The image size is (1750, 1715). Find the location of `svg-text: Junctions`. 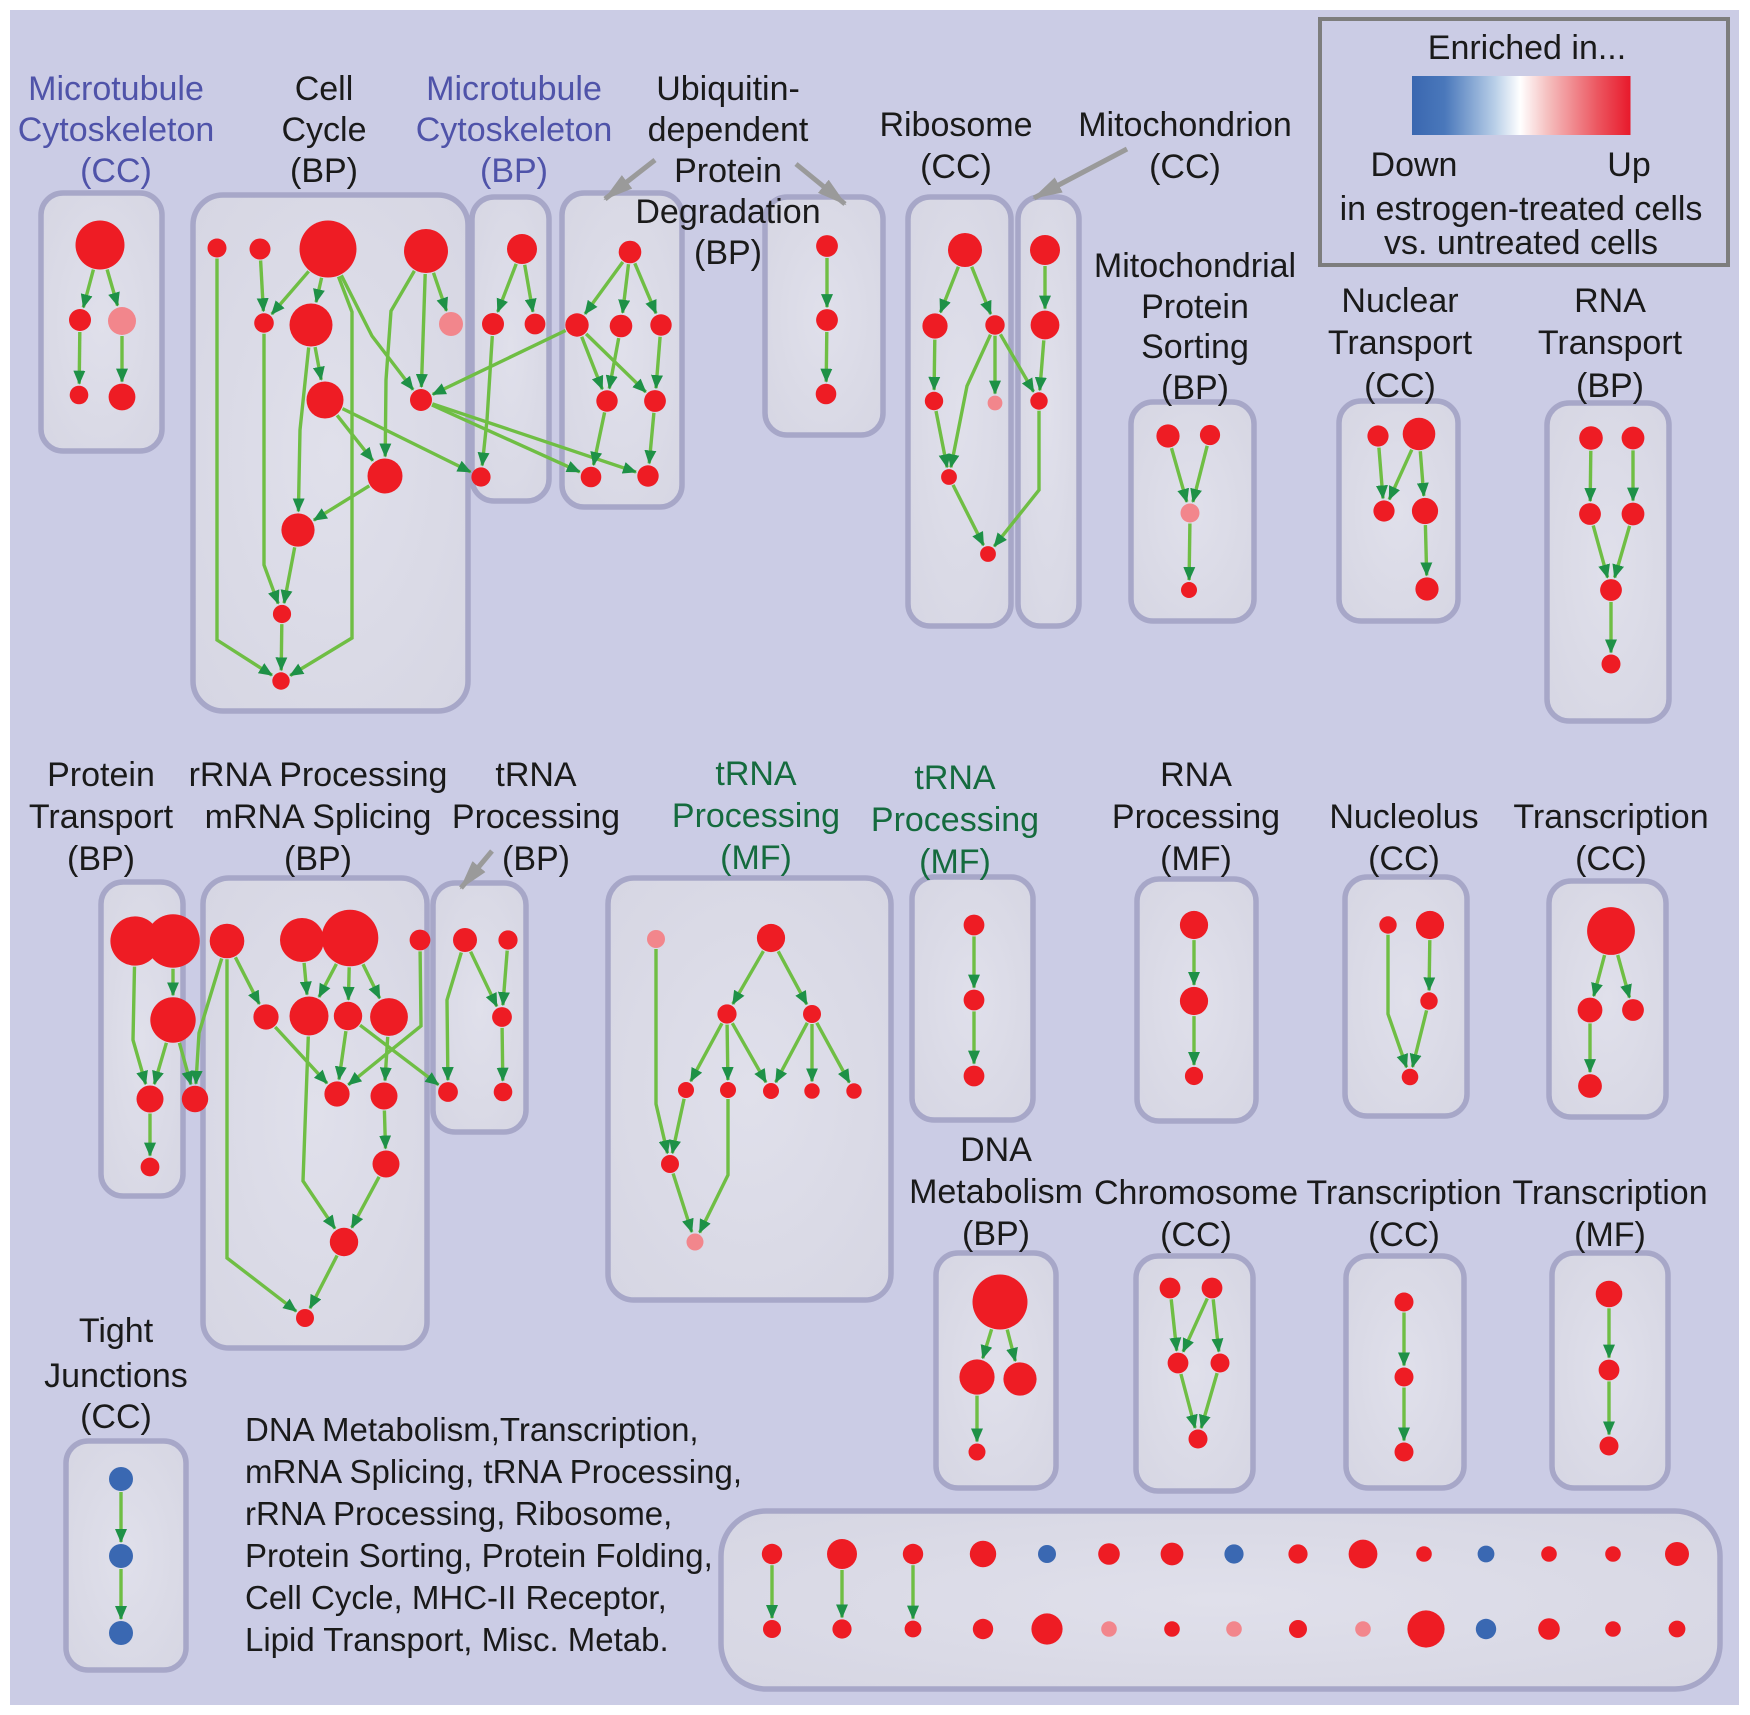

svg-text: Junctions is located at coordinates (116, 1376).